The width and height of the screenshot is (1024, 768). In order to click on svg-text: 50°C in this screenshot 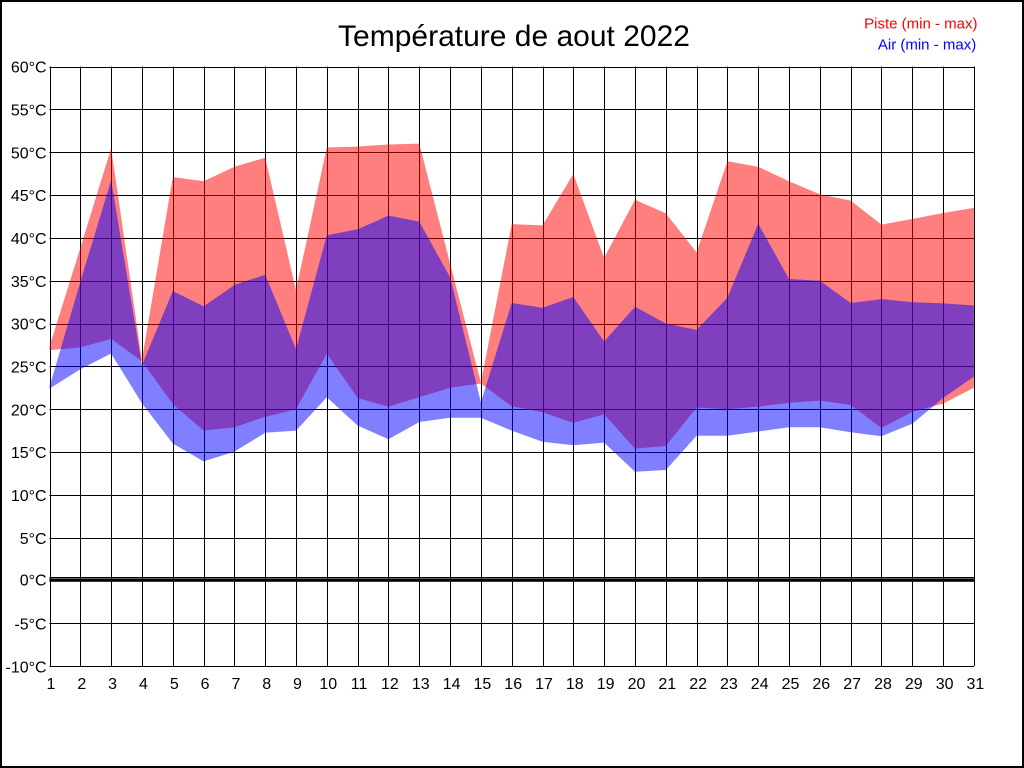, I will do `click(29, 153)`.